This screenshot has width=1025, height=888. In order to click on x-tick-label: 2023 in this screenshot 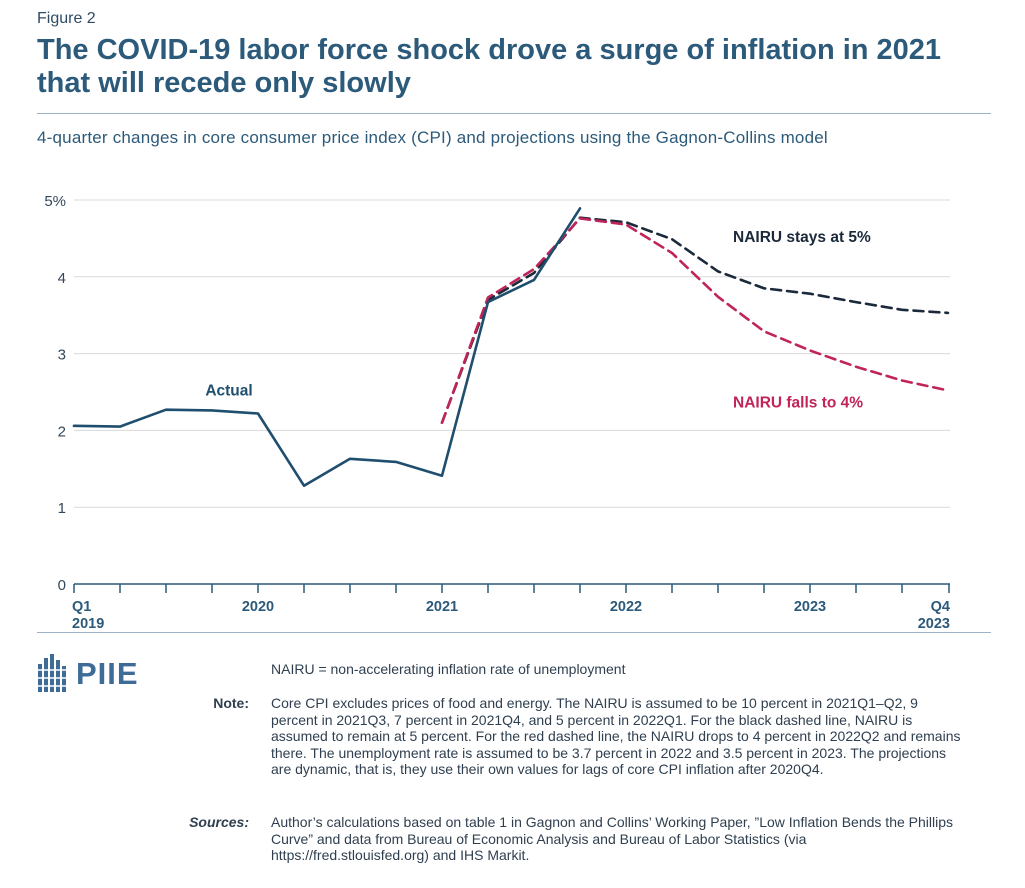, I will do `click(810, 607)`.